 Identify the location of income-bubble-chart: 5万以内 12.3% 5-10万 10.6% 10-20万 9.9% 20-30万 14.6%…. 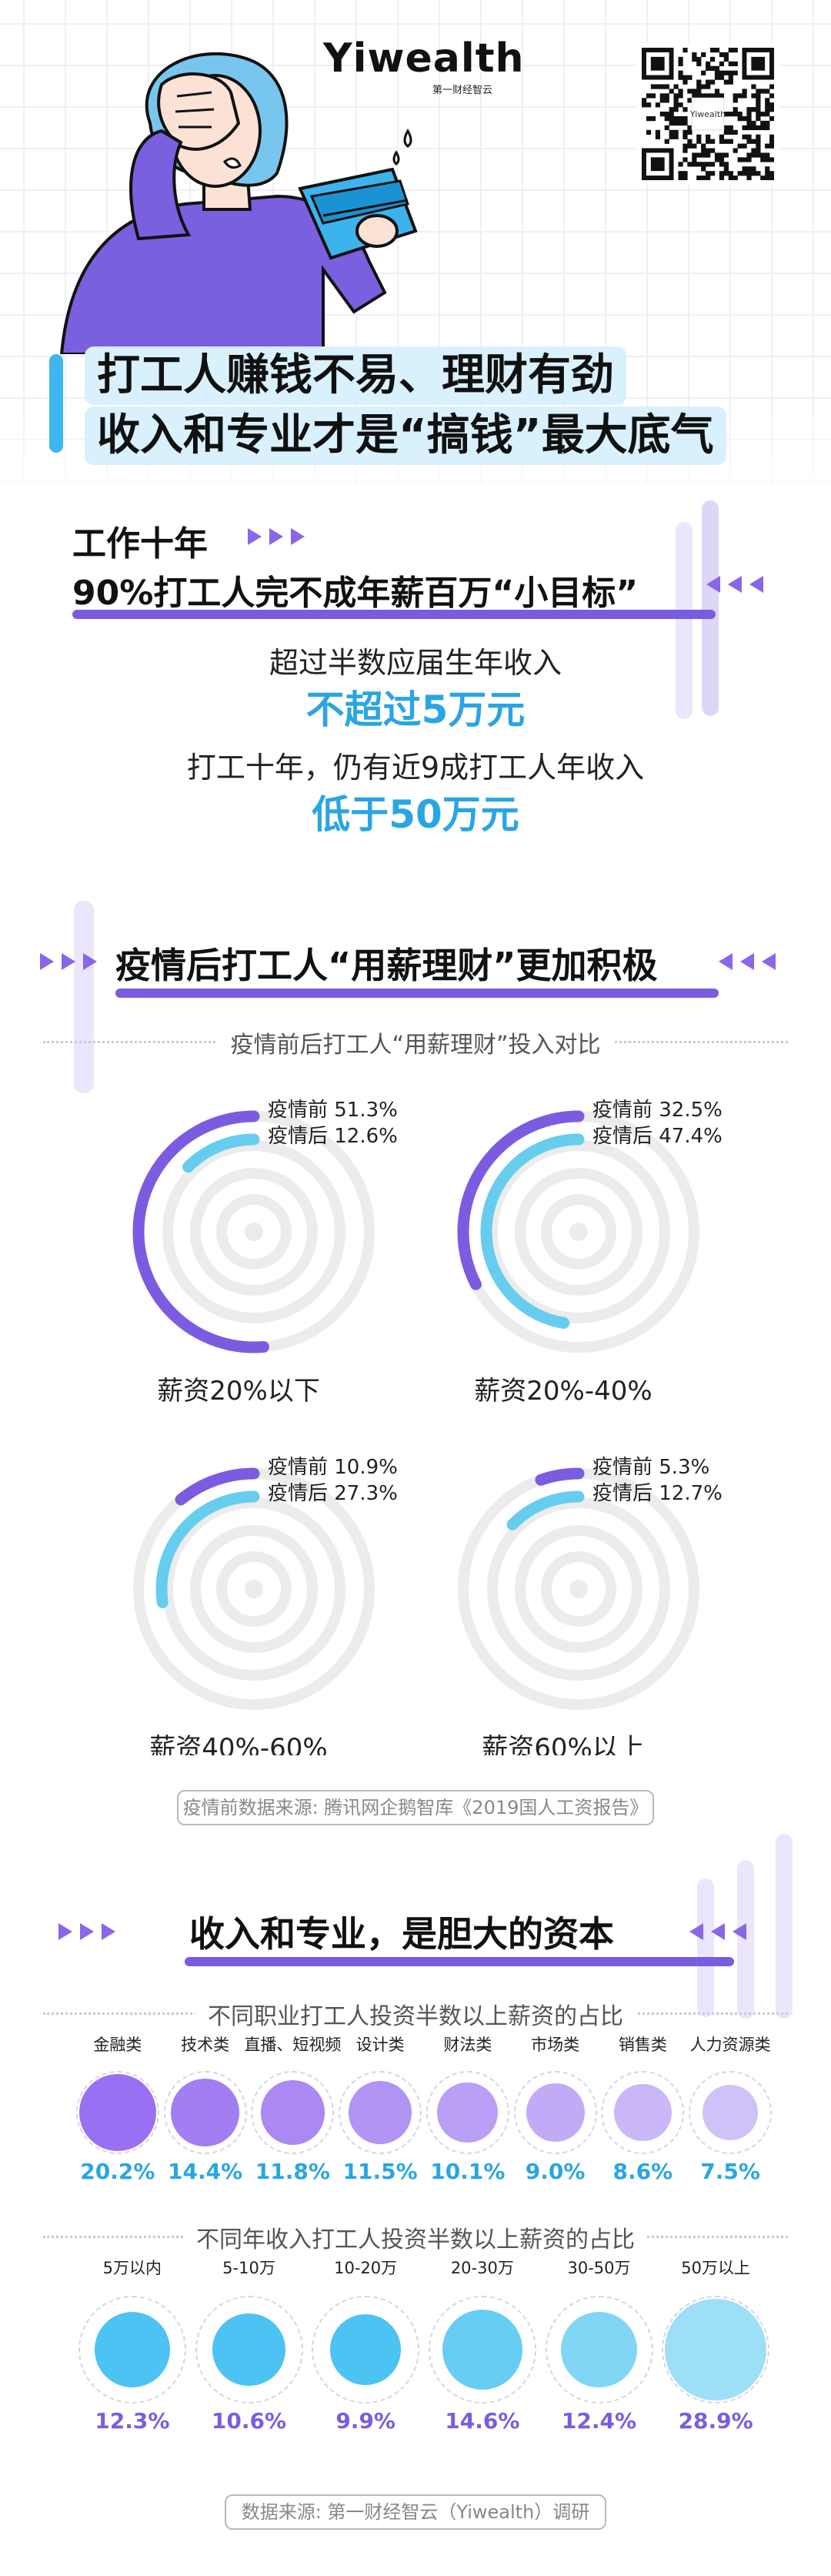
(415, 2345).